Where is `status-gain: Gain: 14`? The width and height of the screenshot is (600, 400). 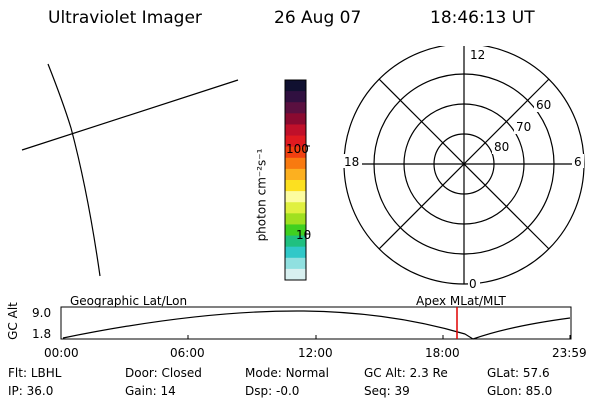 status-gain: Gain: 14 is located at coordinates (150, 391).